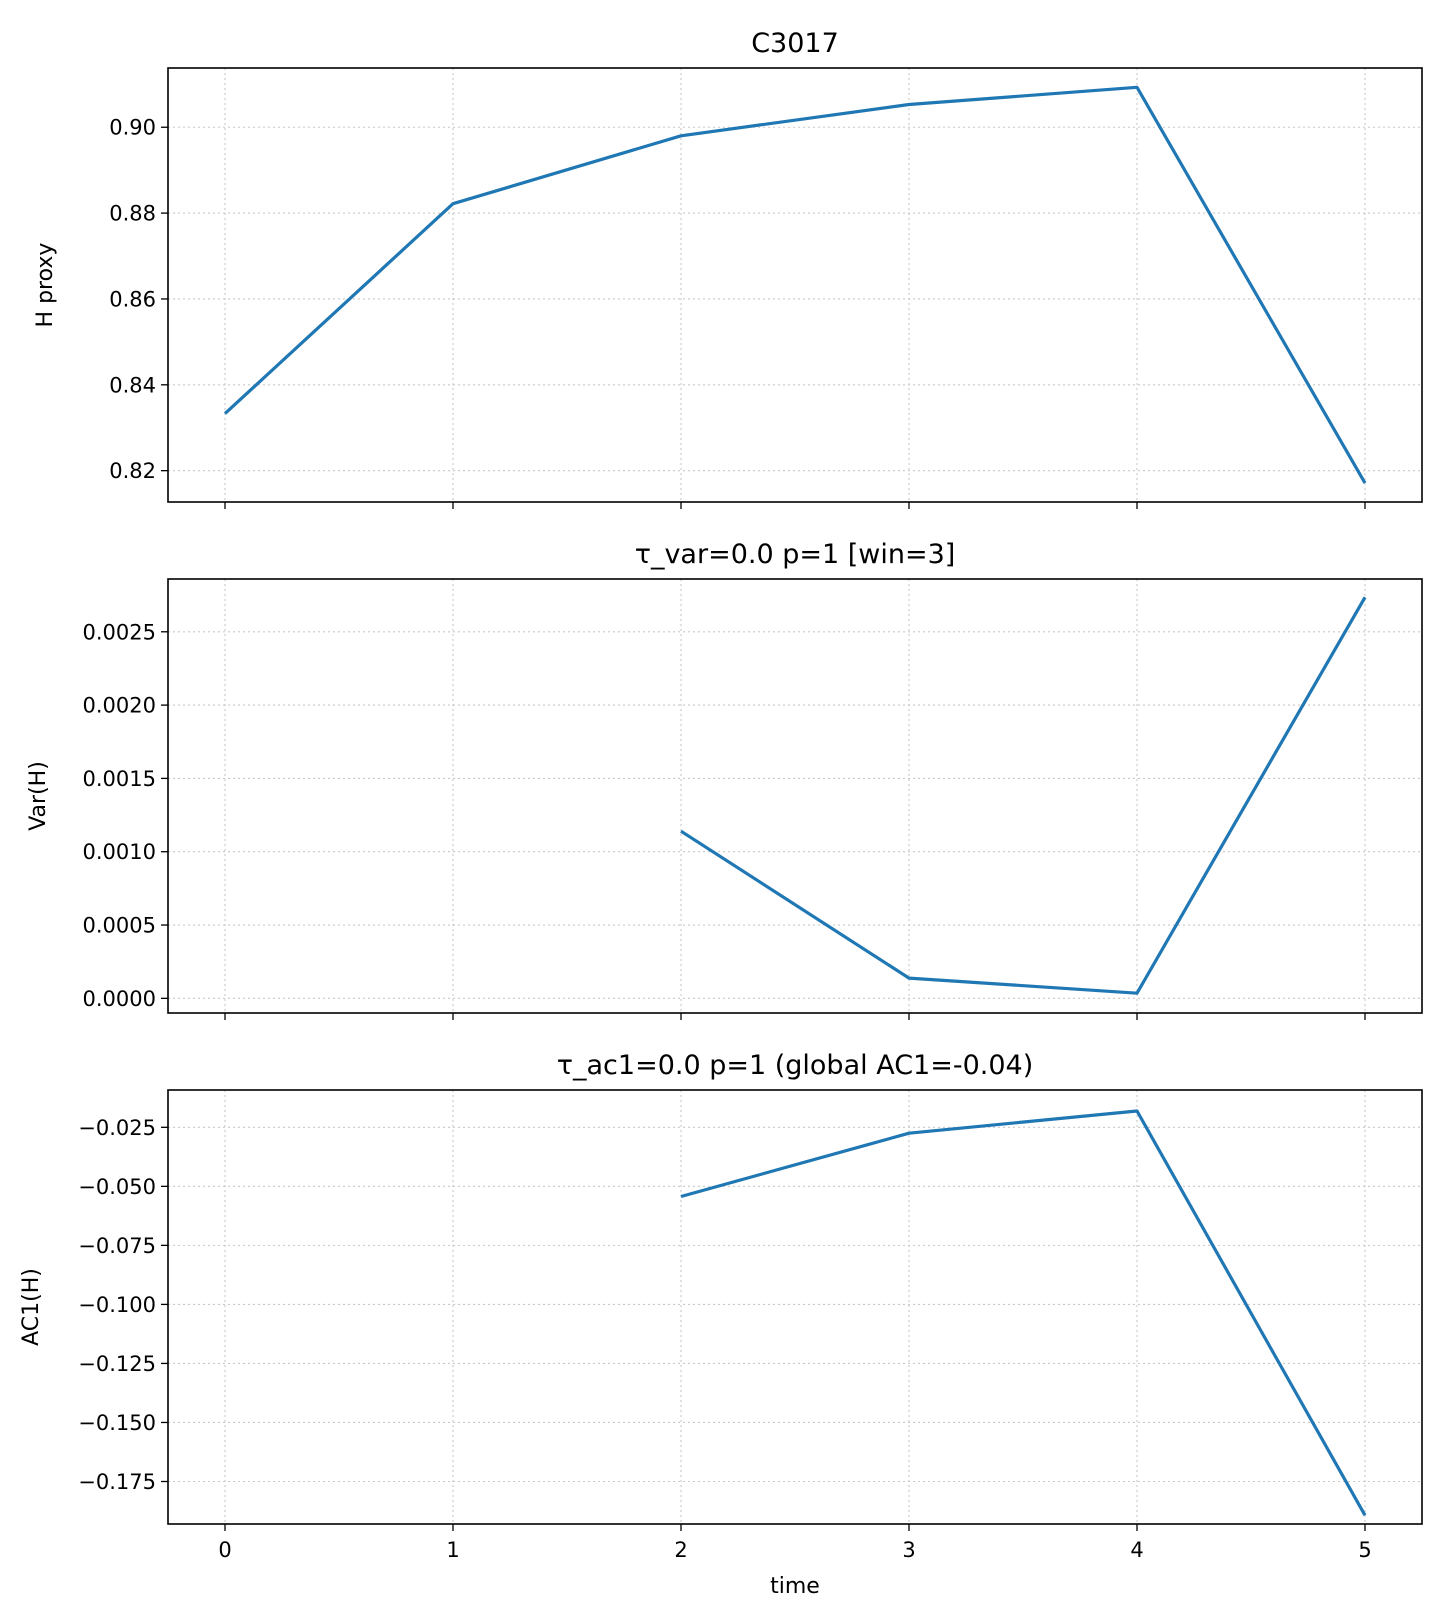  Describe the element at coordinates (119, 706) in the screenshot. I see `y-tick-label: 0.0020` at that location.